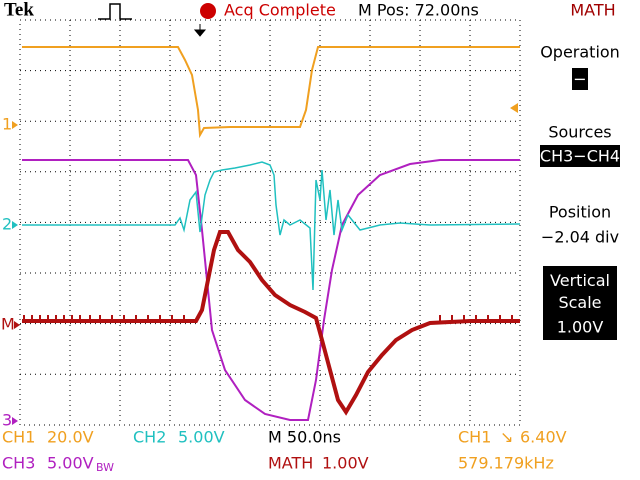  What do you see at coordinates (15, 421) in the screenshot?
I see `ch3-arrow` at bounding box center [15, 421].